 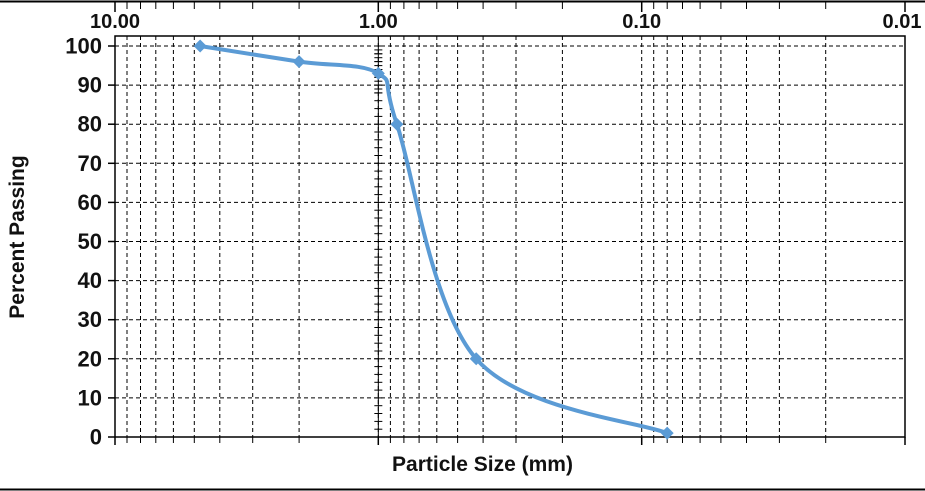 I want to click on y-tick-label: 50, so click(x=90, y=241).